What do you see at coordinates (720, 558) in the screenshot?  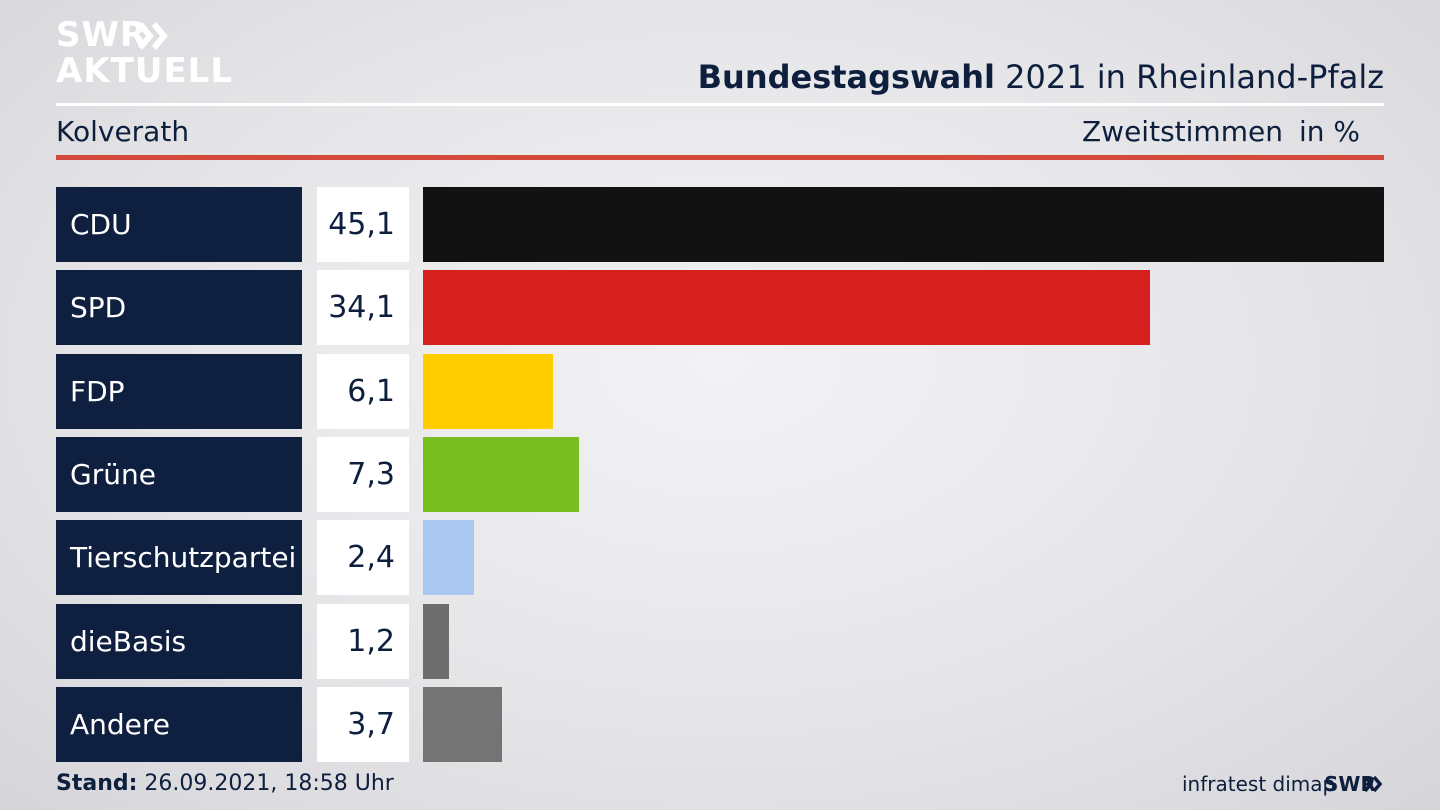 I see `bar-row: Tierschutzpartei 2,4` at bounding box center [720, 558].